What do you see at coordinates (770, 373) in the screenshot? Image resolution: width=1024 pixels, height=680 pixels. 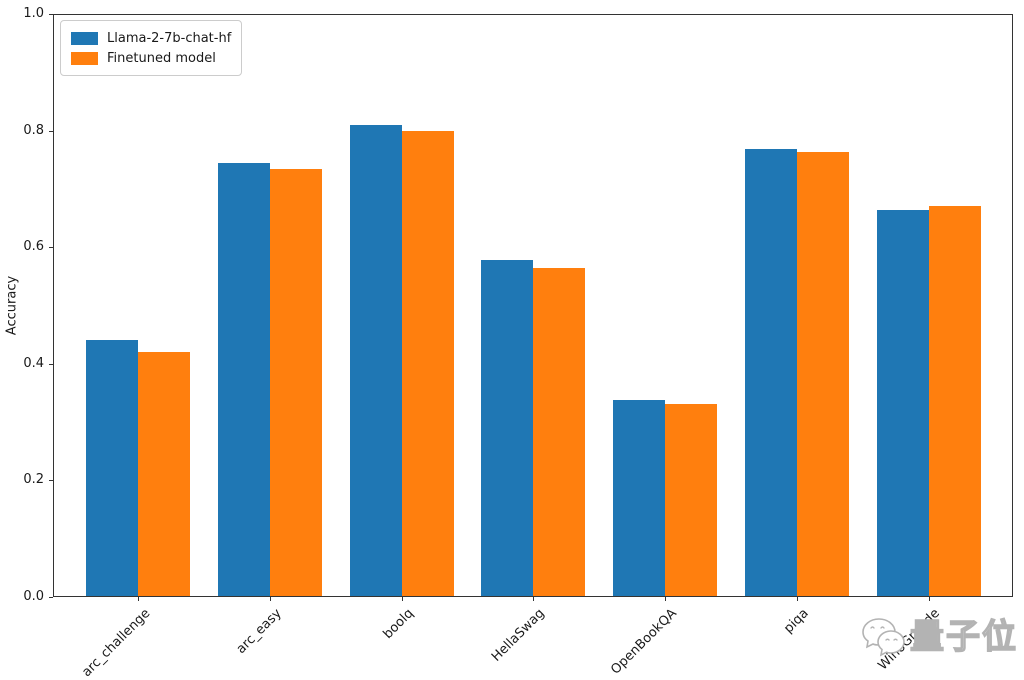 I see `bar-piqa-base` at bounding box center [770, 373].